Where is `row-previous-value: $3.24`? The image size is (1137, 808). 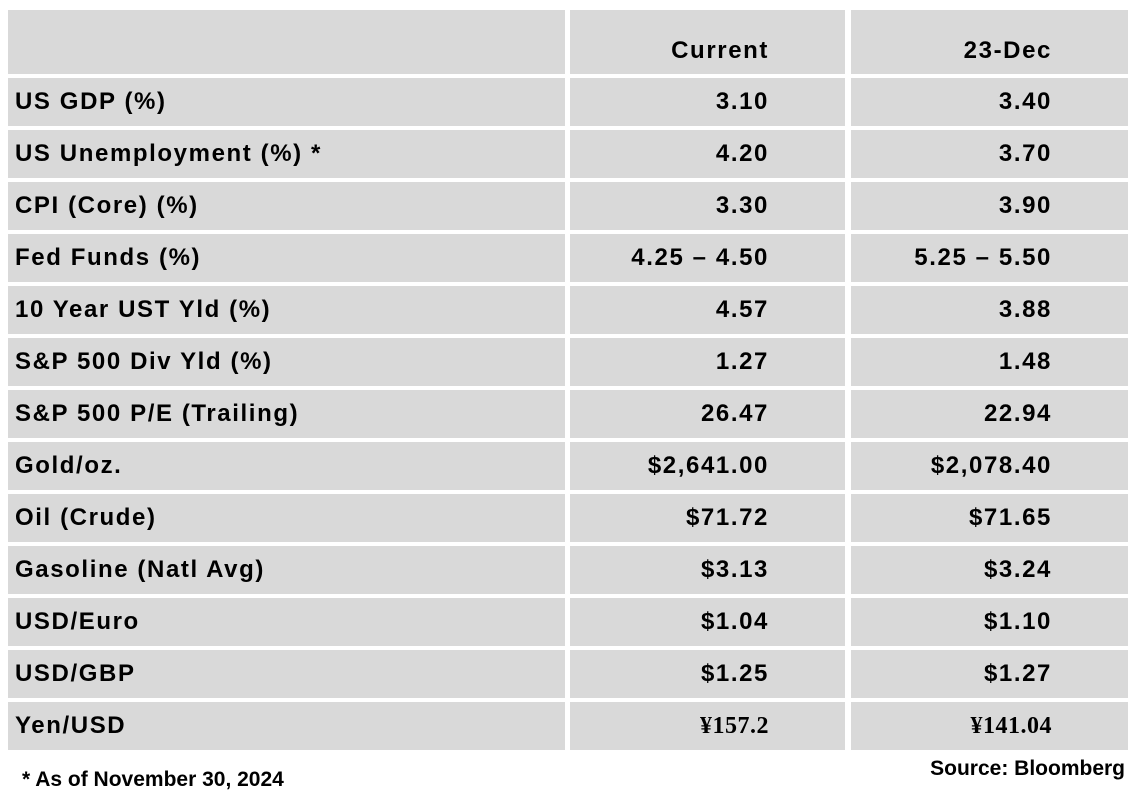 row-previous-value: $3.24 is located at coordinates (989, 570).